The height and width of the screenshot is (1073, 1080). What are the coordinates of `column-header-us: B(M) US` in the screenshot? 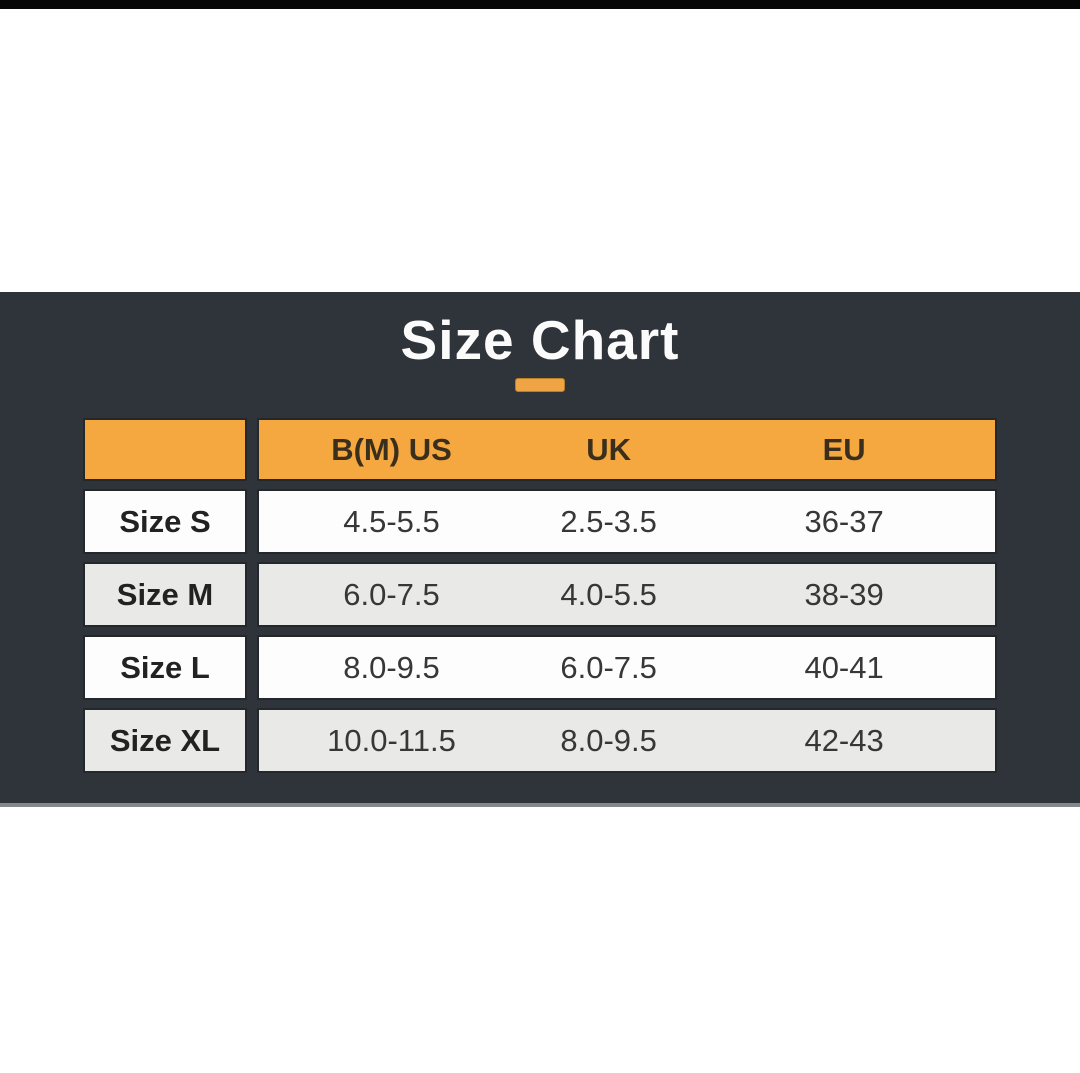 It's located at (391, 449).